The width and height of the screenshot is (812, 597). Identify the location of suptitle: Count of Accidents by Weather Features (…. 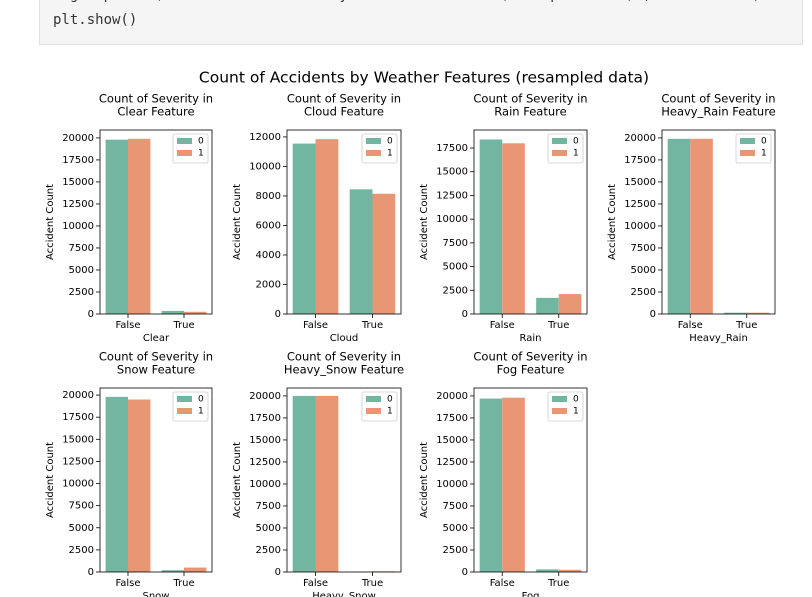
(424, 78).